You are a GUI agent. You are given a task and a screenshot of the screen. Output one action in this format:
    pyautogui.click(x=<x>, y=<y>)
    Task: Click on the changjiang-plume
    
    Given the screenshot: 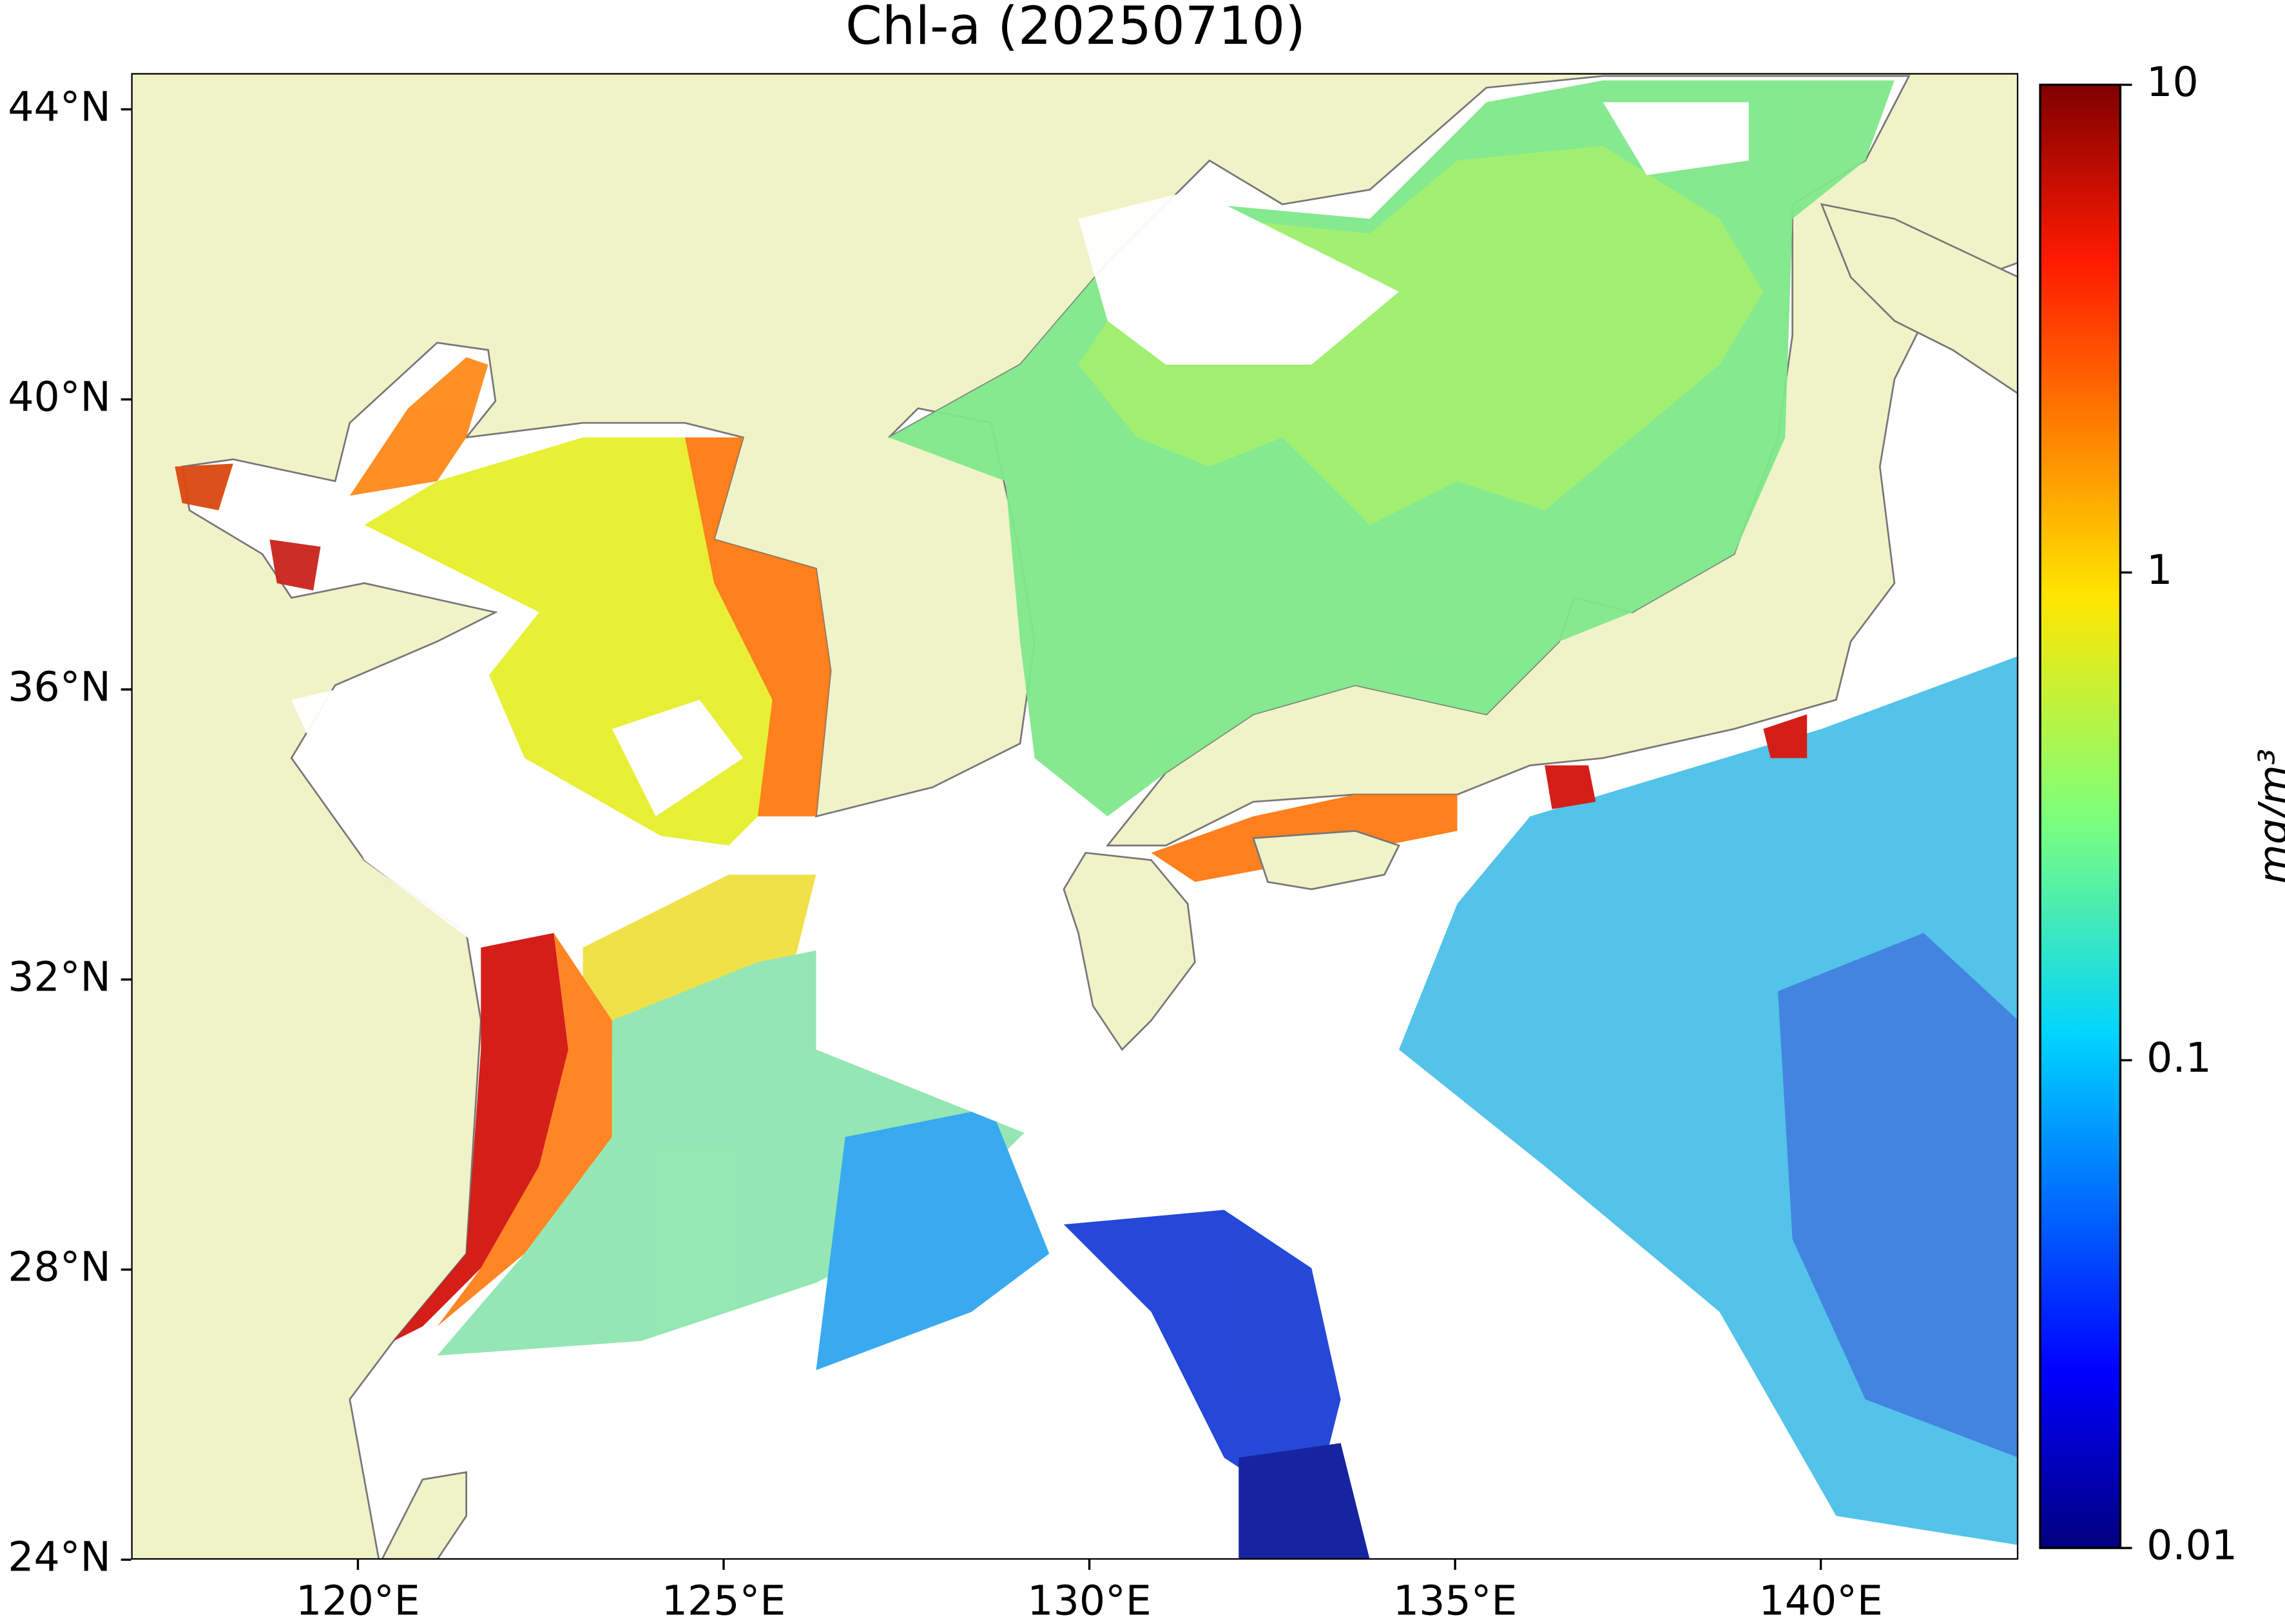 What is the action you would take?
    pyautogui.click(x=480, y=1137)
    